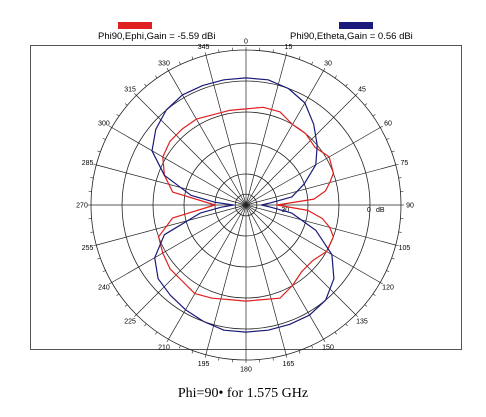 This screenshot has height=417, width=486. I want to click on angle-tick-label-135: 135, so click(362, 321).